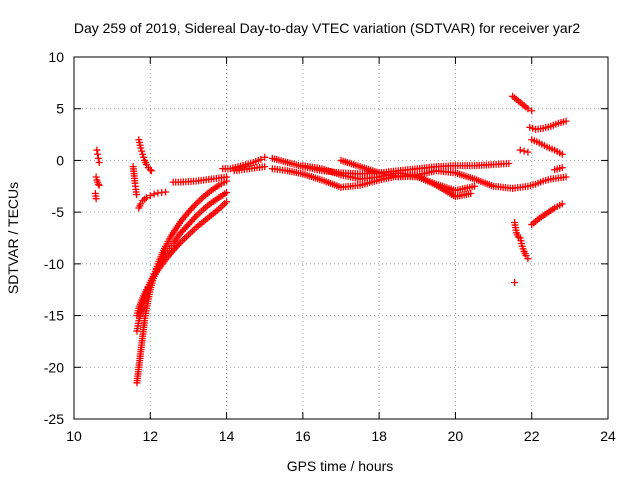  I want to click on y-tick-label: -20, so click(54, 367).